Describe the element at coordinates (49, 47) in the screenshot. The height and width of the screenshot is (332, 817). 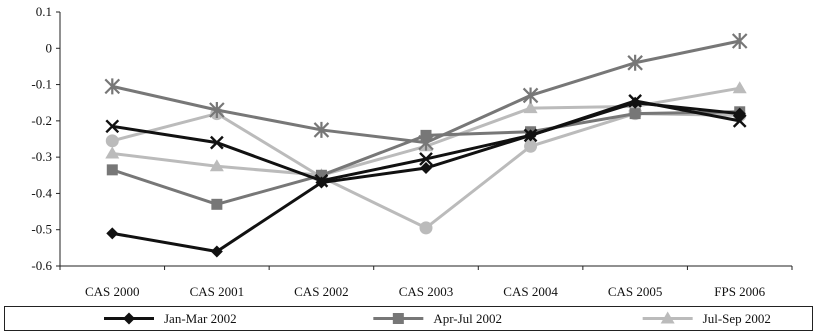
I see `y-tick-label: 0` at that location.